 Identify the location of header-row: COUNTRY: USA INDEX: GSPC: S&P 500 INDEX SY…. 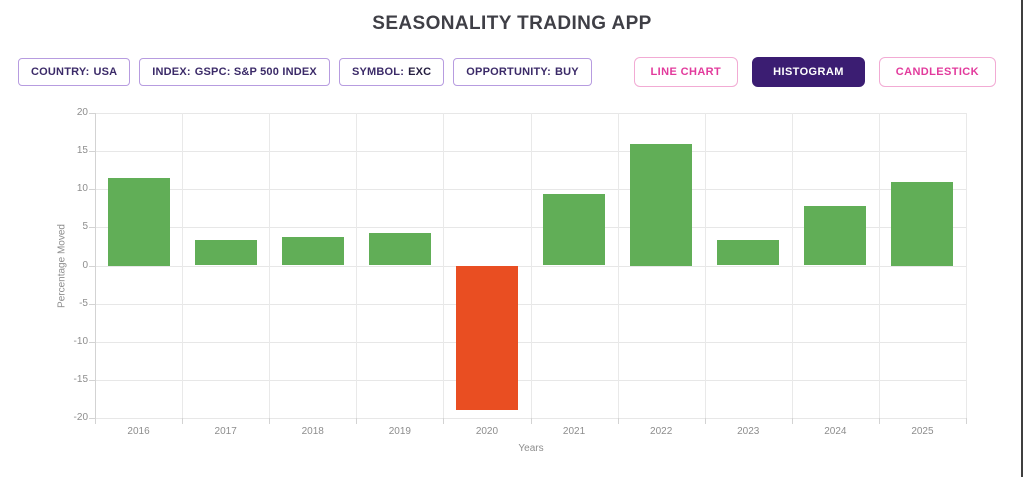
(507, 72).